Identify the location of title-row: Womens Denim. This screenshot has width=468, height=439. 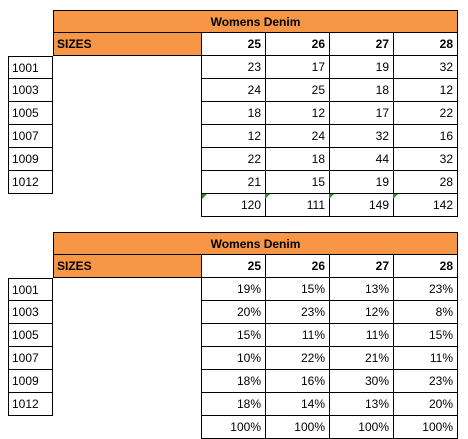
(234, 243).